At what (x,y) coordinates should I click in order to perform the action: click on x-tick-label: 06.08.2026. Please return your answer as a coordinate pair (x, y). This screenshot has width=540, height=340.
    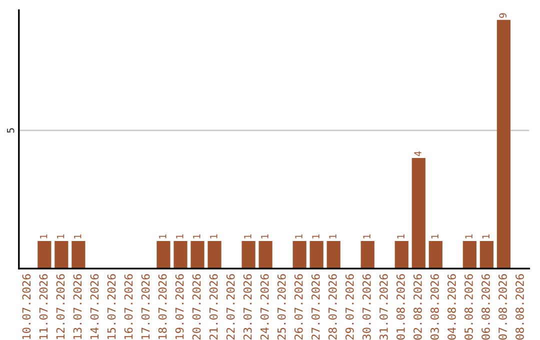
    Looking at the image, I should click on (486, 307).